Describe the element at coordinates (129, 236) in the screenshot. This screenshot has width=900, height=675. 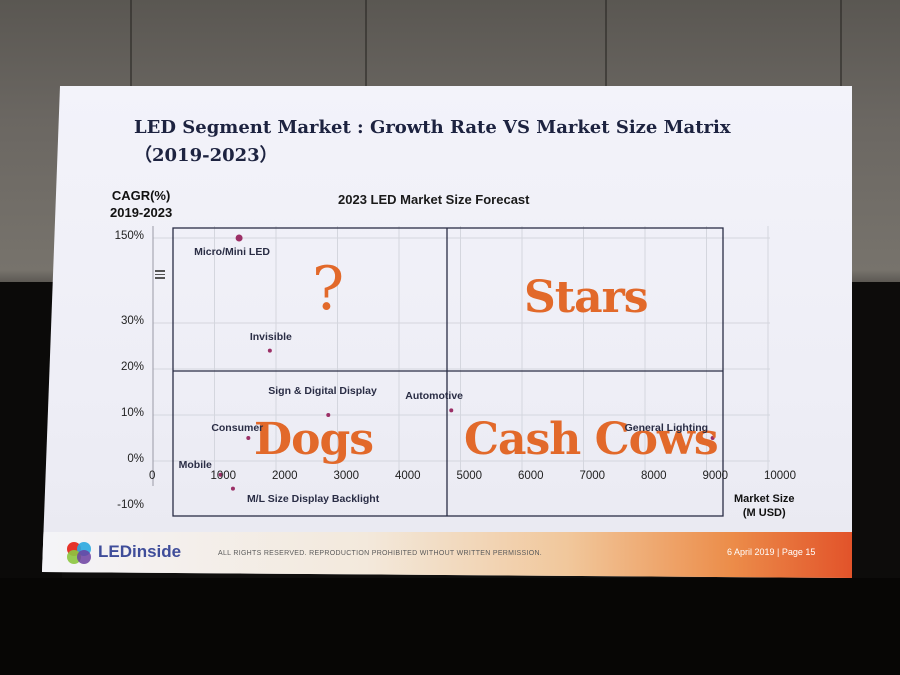
I see `y-tick-label: 150%` at that location.